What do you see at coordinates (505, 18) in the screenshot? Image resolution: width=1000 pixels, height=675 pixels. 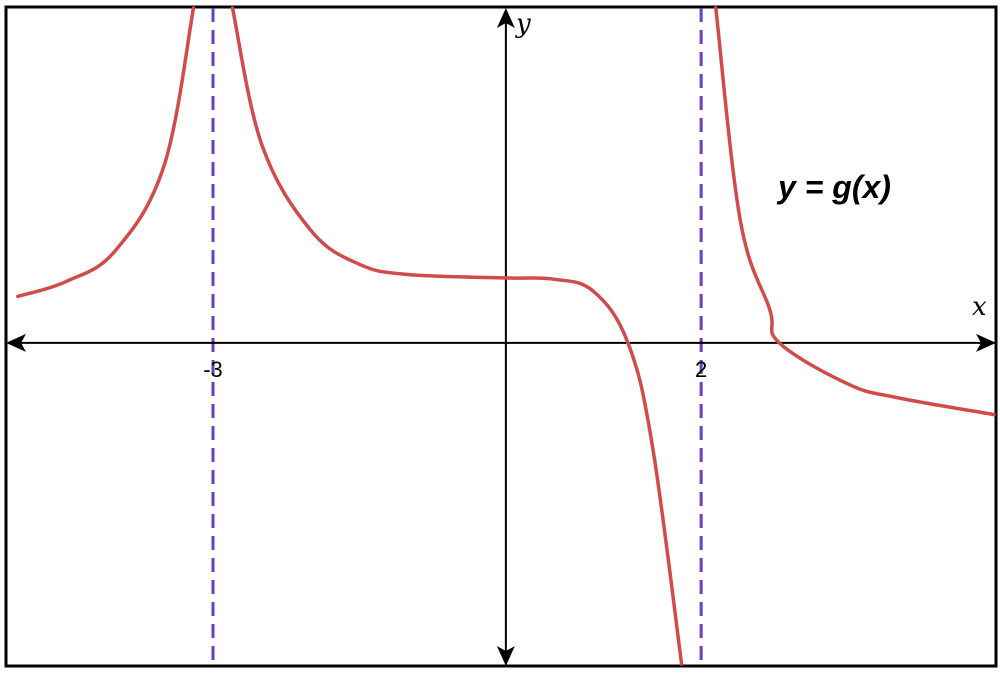 I see `y-axis-up-arrow` at bounding box center [505, 18].